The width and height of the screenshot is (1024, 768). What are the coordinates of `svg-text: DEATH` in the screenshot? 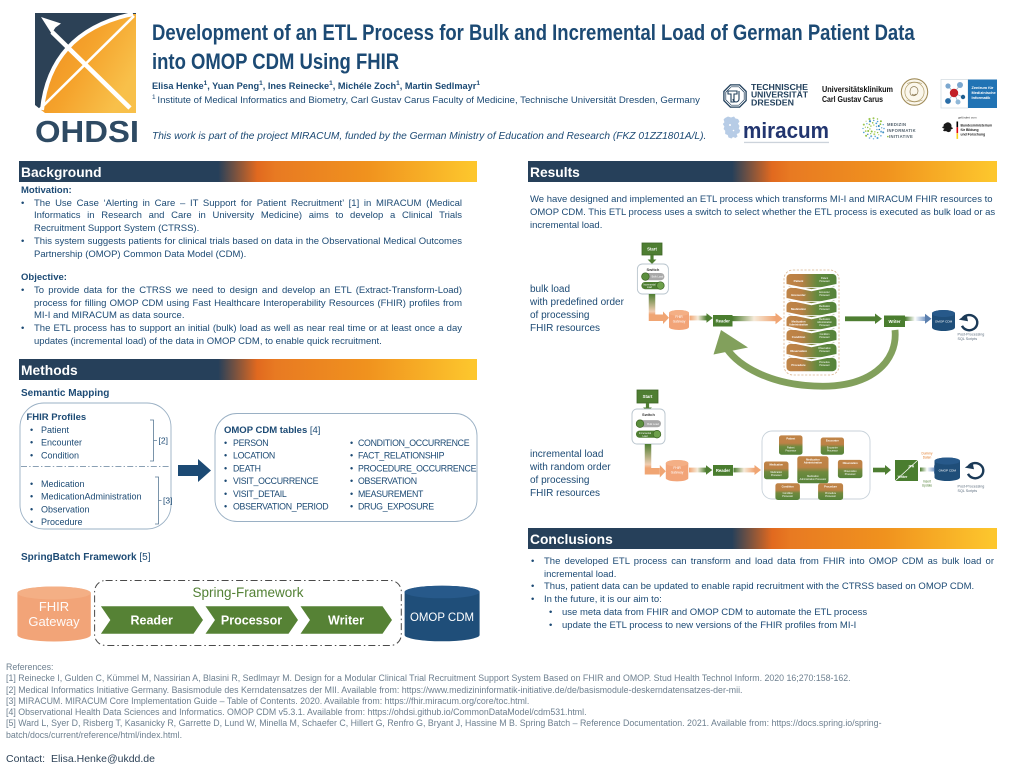 It's located at (247, 468).